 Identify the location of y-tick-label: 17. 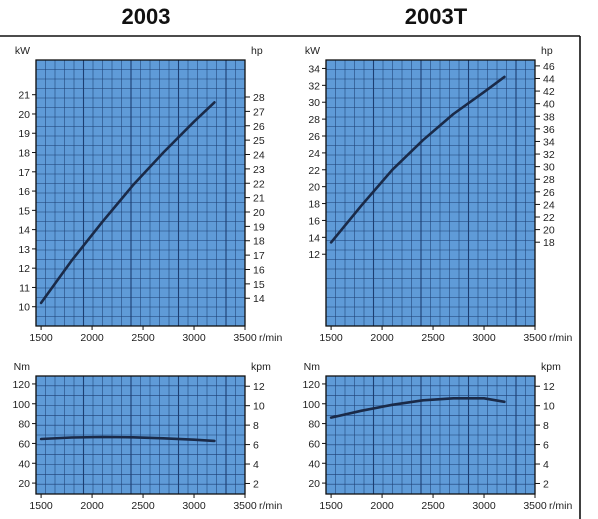
(24, 173).